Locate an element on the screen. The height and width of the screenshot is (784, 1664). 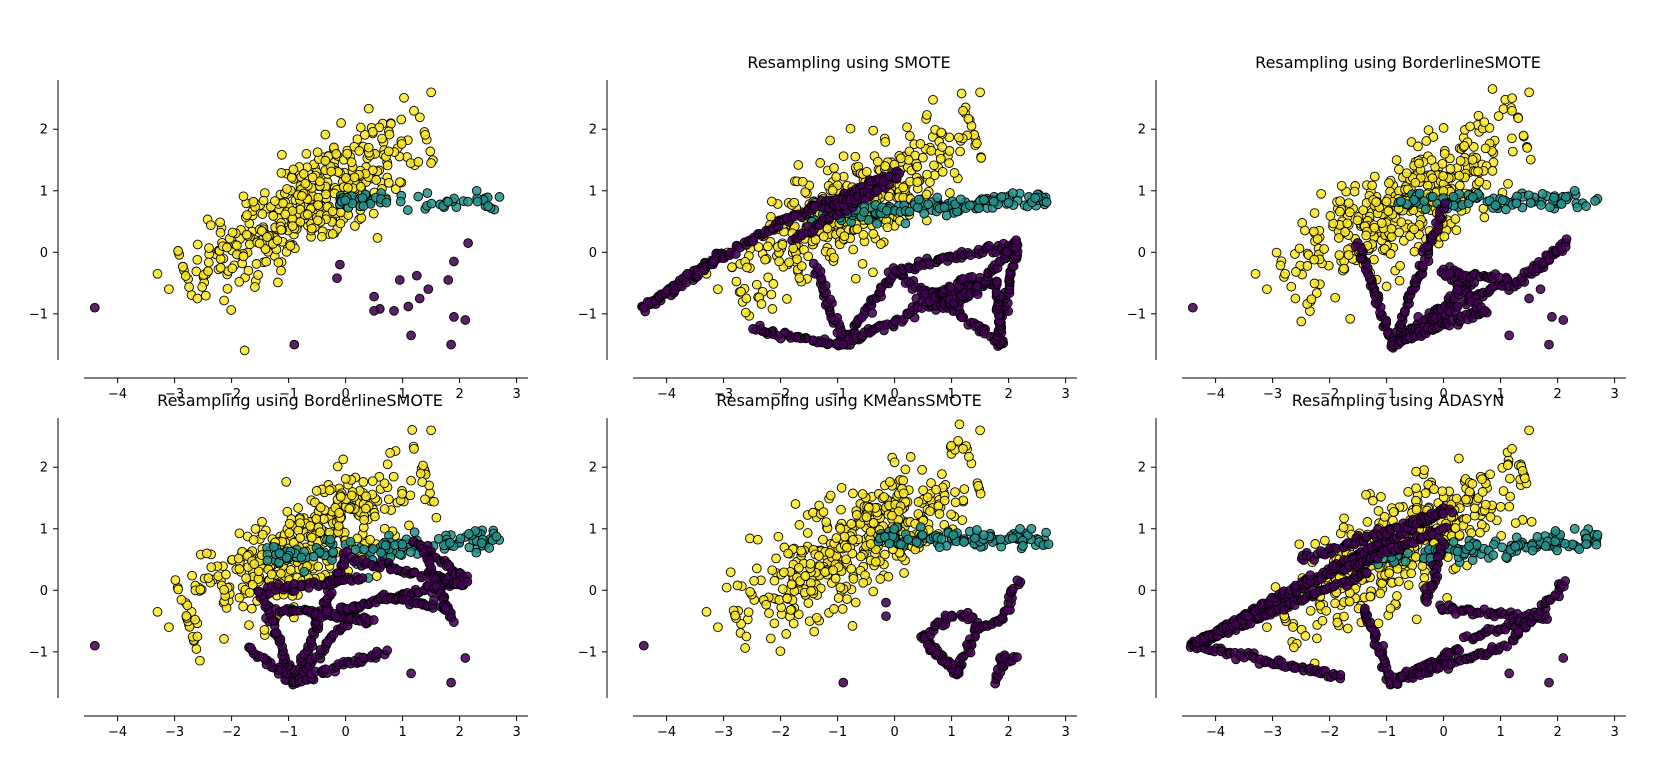
x-tick-label: −2 is located at coordinates (780, 732).